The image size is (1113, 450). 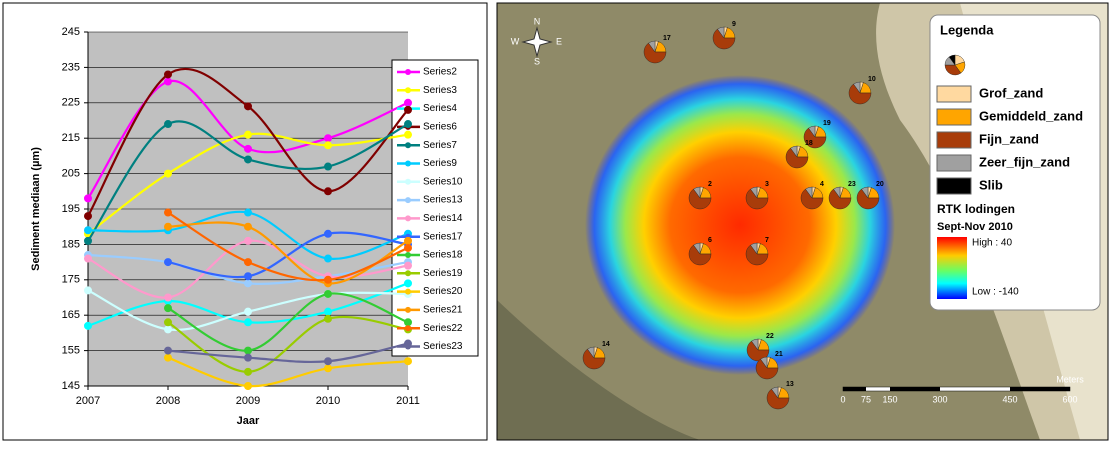 What do you see at coordinates (952, 268) in the screenshot?
I see `raster-ramp` at bounding box center [952, 268].